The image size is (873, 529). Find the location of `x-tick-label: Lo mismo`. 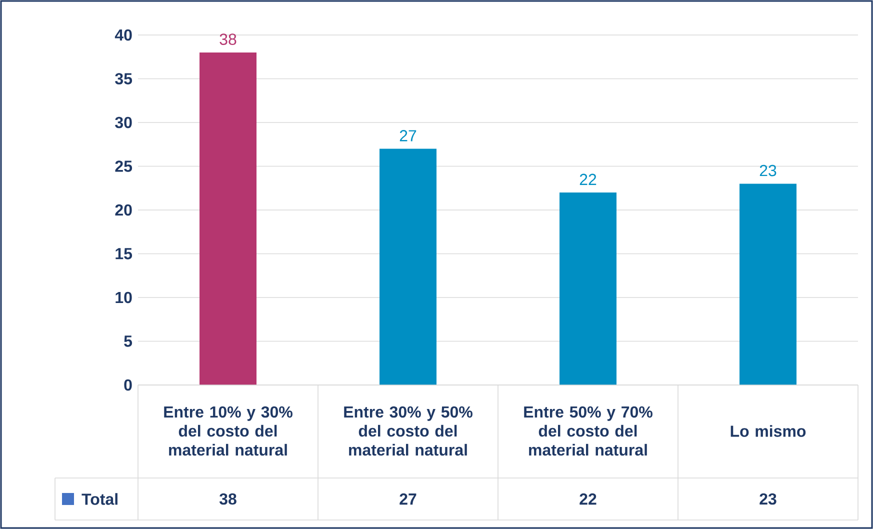

x-tick-label: Lo mismo is located at coordinates (768, 431).